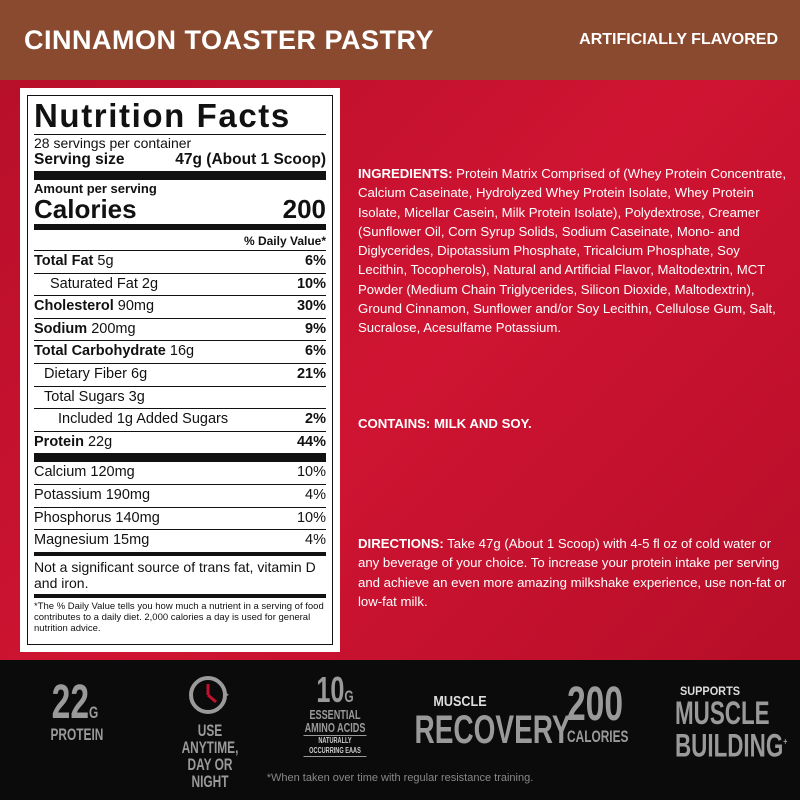  What do you see at coordinates (311, 373) in the screenshot?
I see `nutrient-dv: 21%` at bounding box center [311, 373].